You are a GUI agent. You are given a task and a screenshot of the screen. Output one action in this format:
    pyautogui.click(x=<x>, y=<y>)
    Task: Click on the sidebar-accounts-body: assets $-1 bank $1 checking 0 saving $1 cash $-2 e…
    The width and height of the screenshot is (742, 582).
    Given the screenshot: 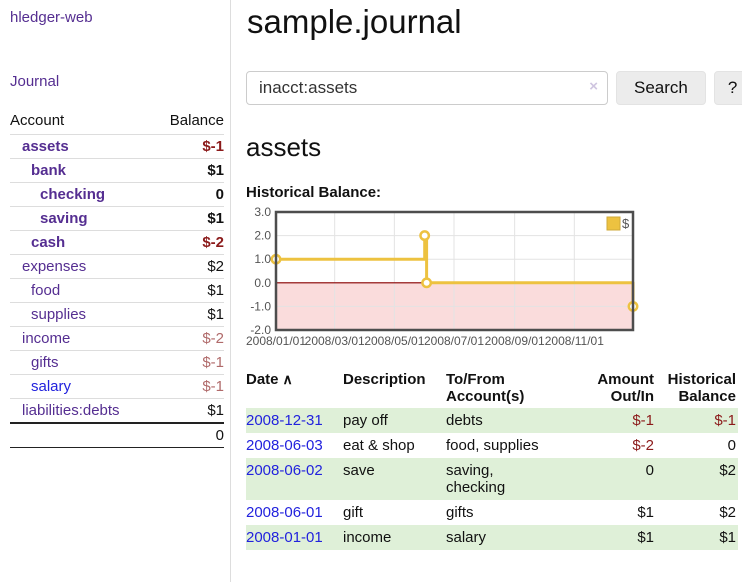 What is the action you would take?
    pyautogui.click(x=117, y=279)
    